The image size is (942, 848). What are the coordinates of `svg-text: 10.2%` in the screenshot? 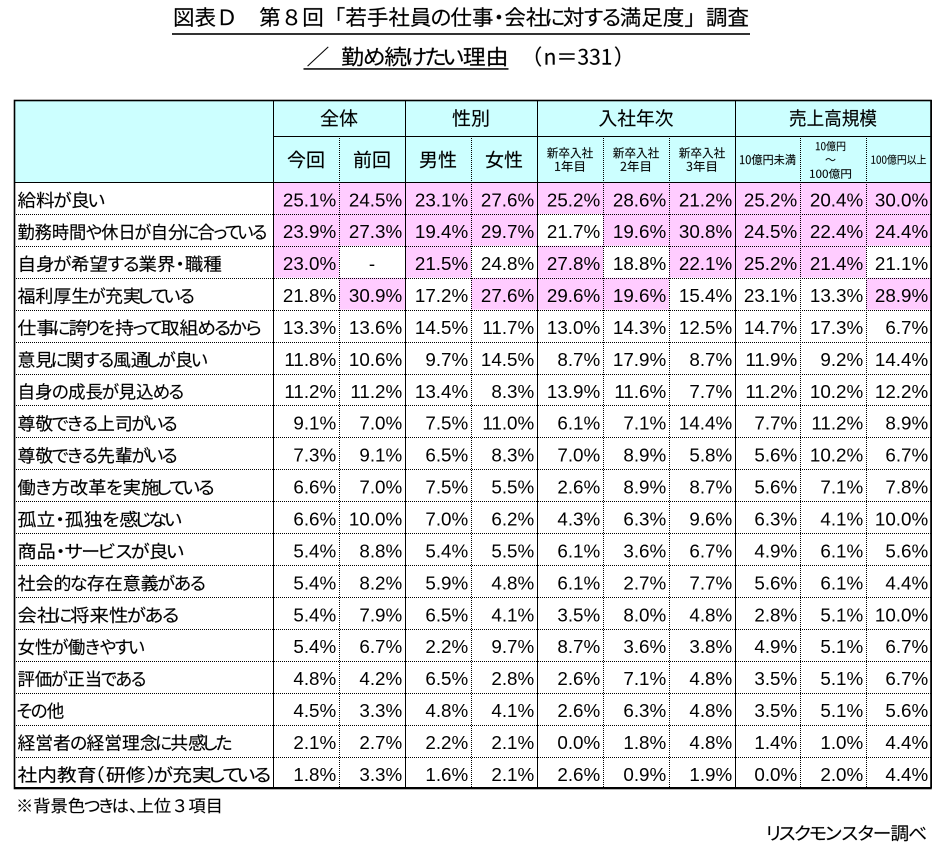 It's located at (837, 391).